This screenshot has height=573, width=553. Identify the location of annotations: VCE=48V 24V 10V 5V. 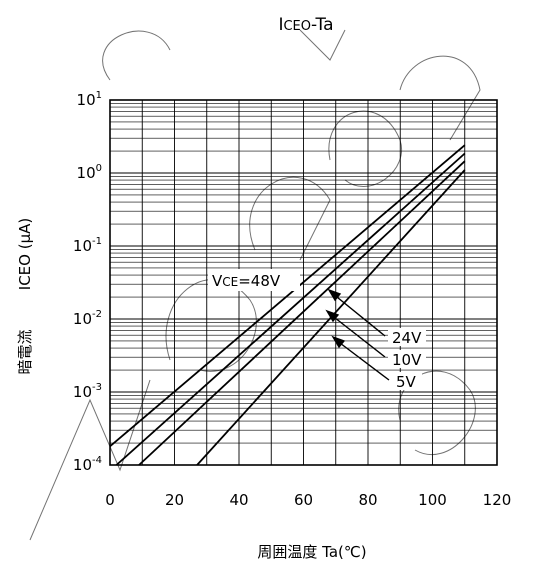
(317, 330).